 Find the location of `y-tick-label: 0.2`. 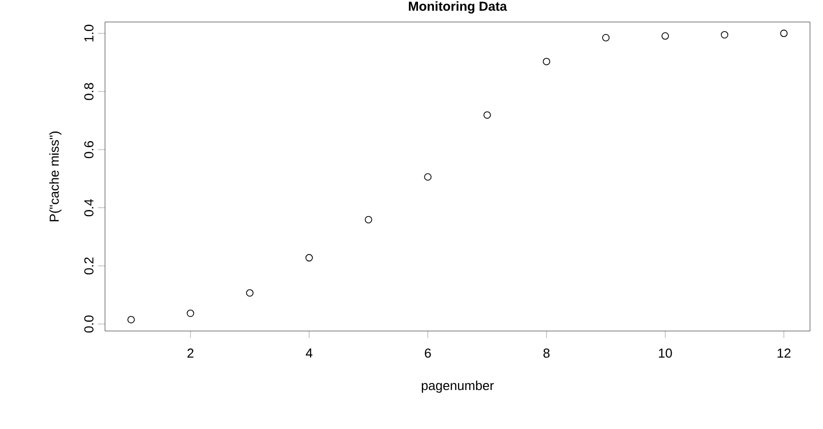

y-tick-label: 0.2 is located at coordinates (89, 266).